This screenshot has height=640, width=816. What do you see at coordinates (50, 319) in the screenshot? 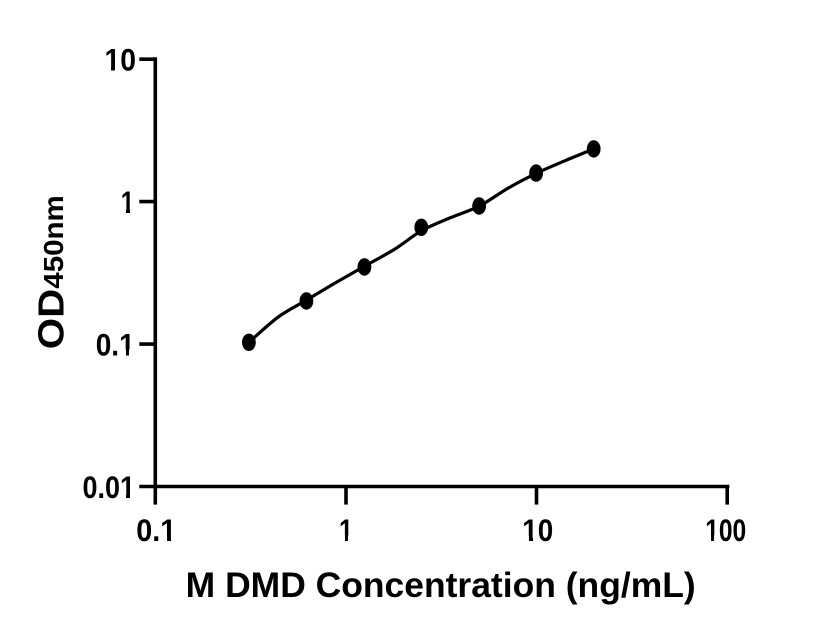
I see `svg-text: OD` at bounding box center [50, 319].